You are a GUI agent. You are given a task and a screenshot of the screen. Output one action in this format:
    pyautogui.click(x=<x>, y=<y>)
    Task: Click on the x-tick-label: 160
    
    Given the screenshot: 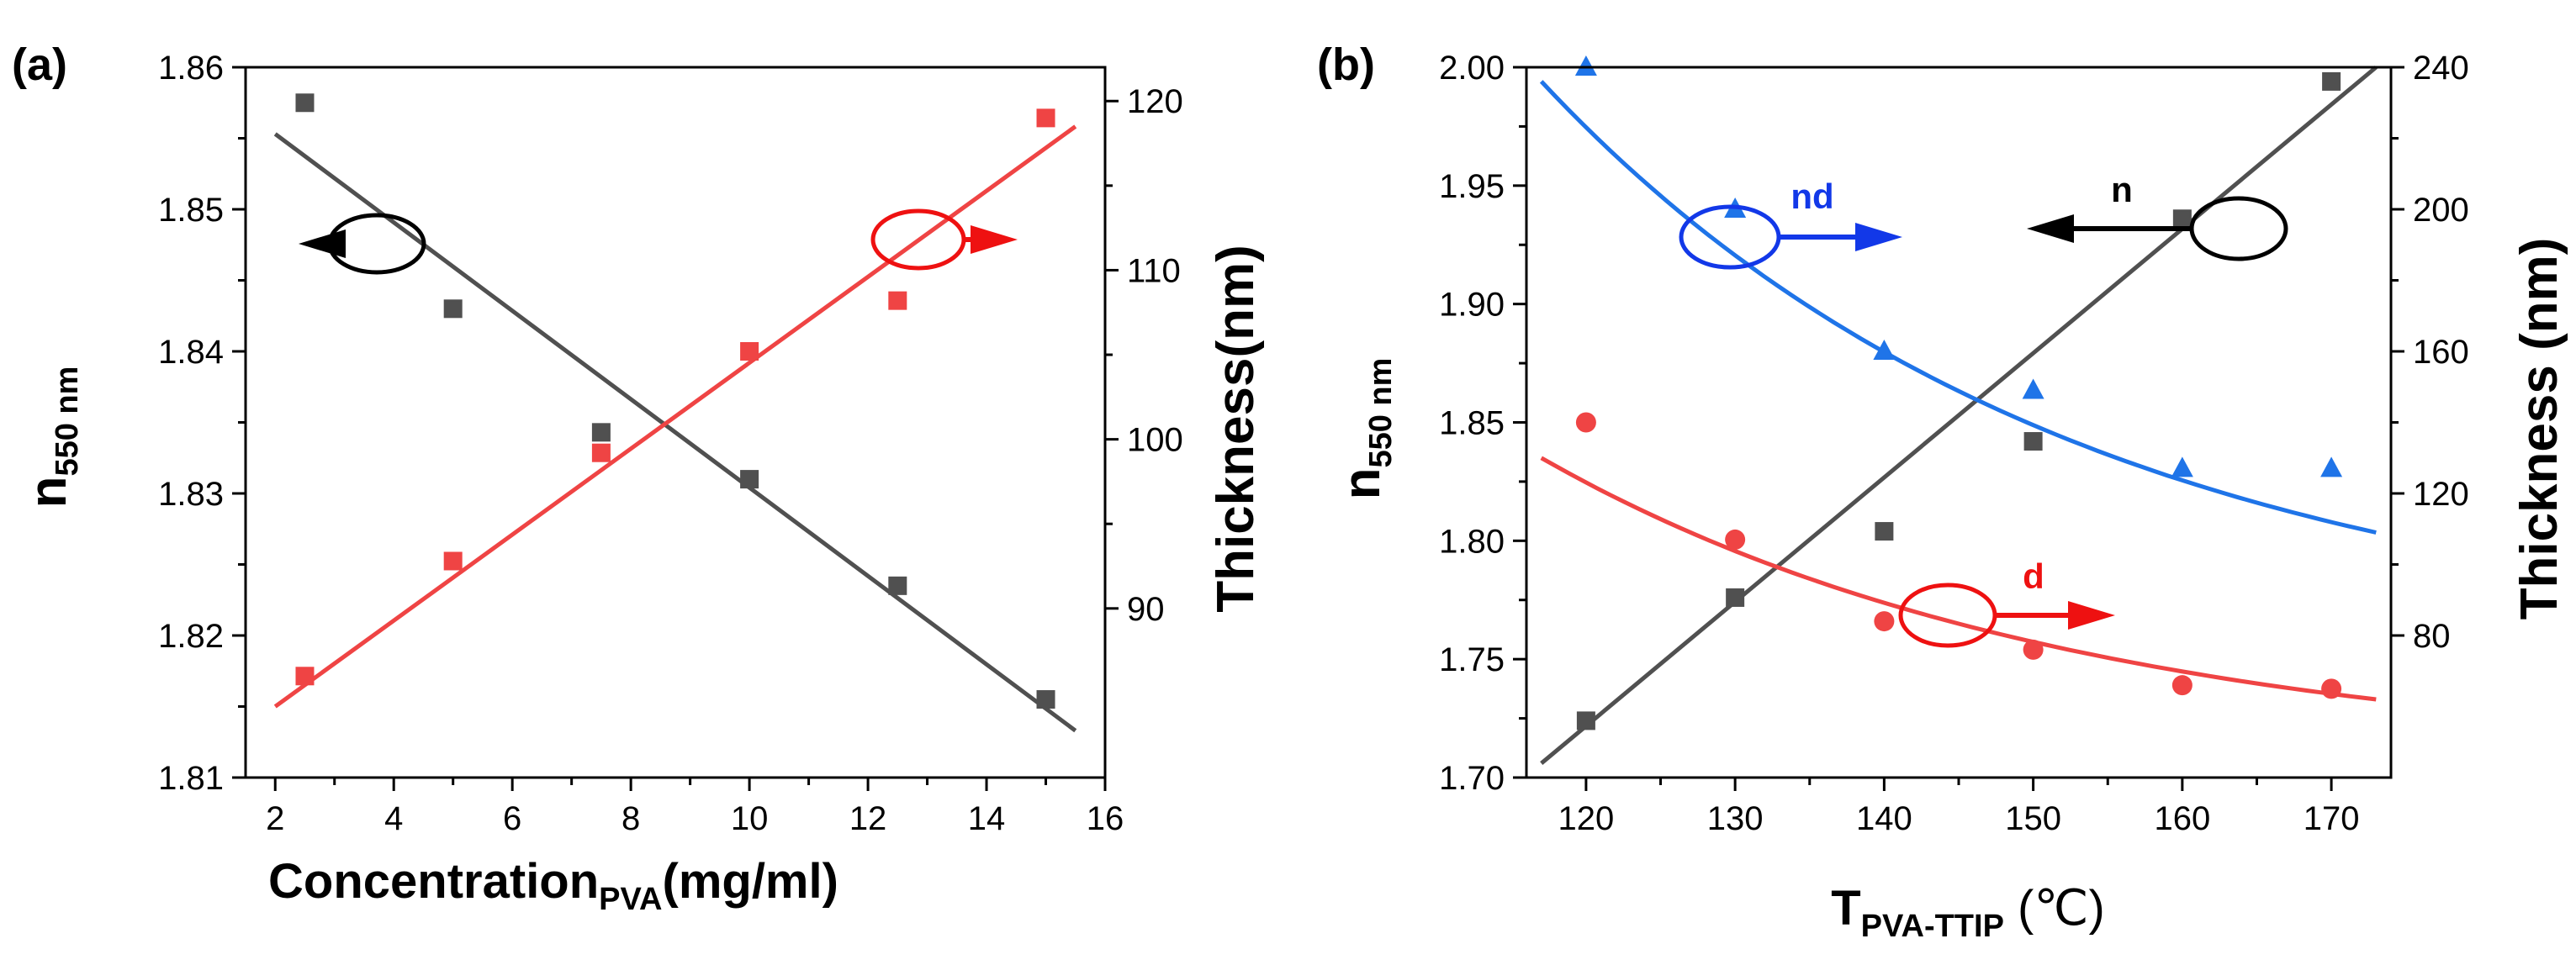 What is the action you would take?
    pyautogui.click(x=2182, y=818)
    